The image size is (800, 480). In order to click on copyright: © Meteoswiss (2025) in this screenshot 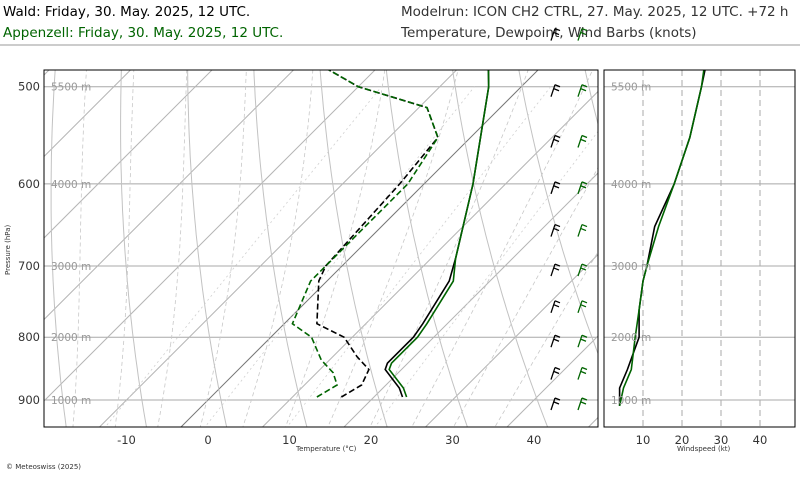, I will do `click(43, 467)`.